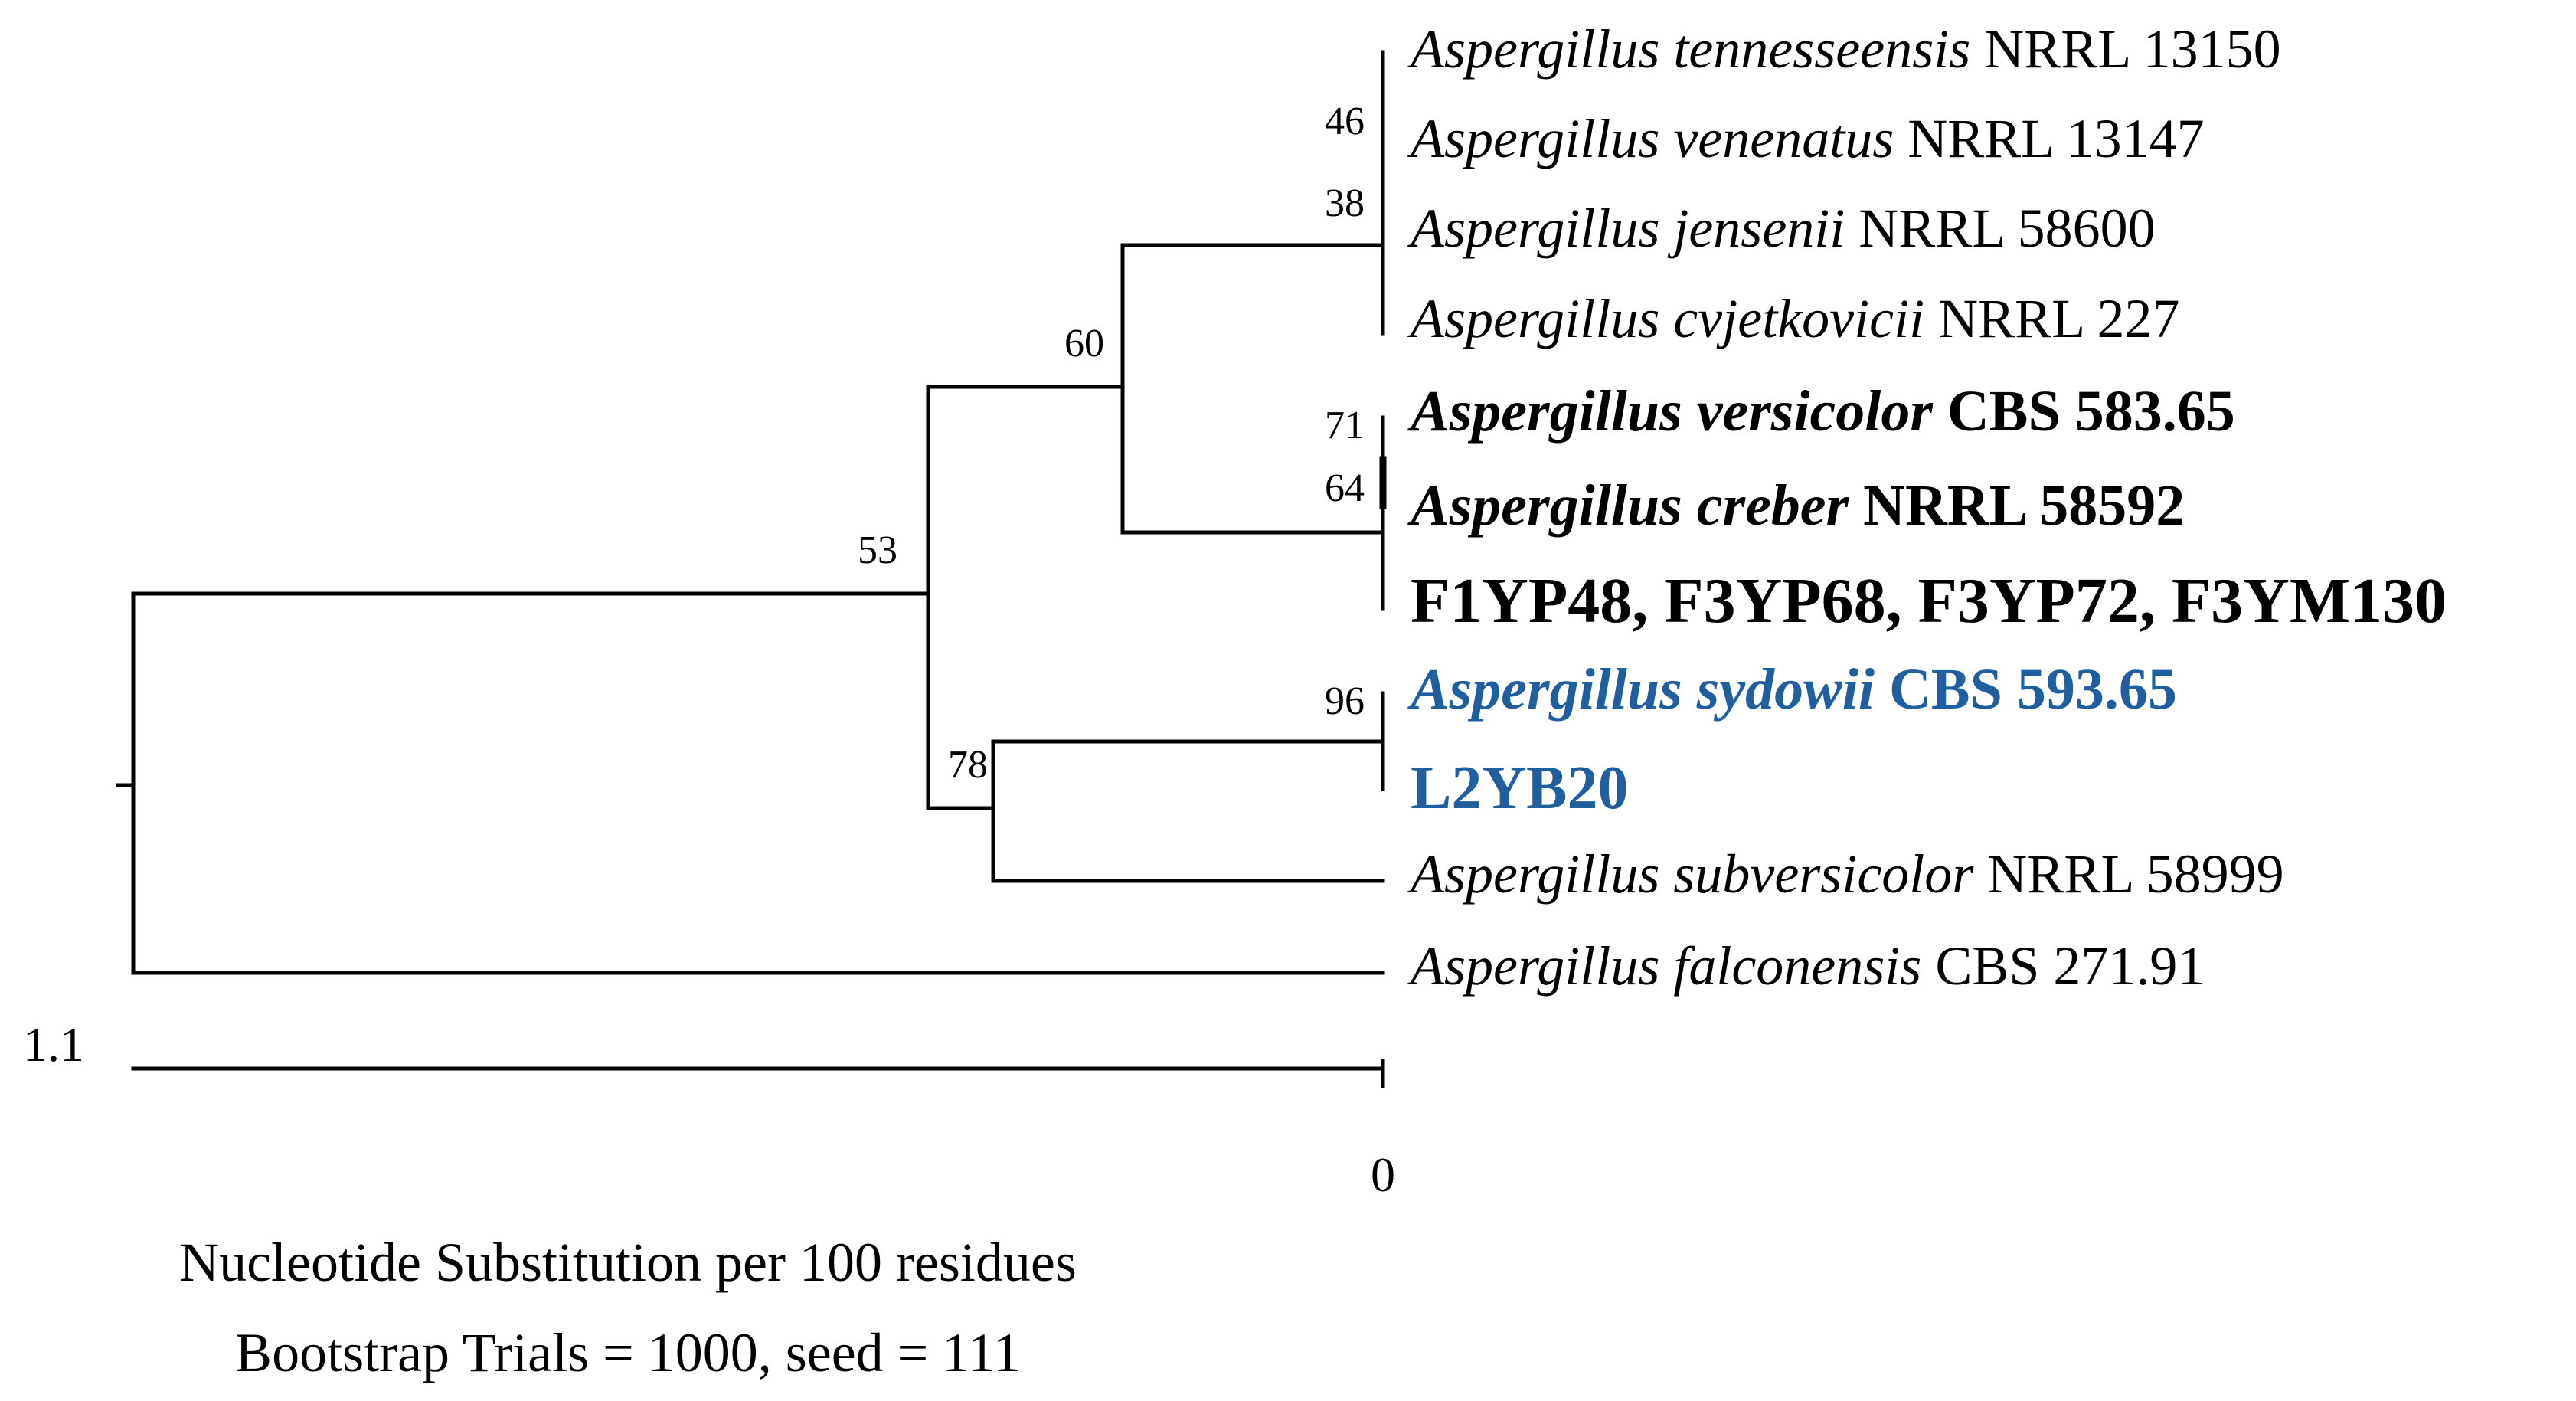 The width and height of the screenshot is (2576, 1401). What do you see at coordinates (1781, 228) in the screenshot?
I see `taxon-label: Aspergillus jensenii NRRL 58600` at bounding box center [1781, 228].